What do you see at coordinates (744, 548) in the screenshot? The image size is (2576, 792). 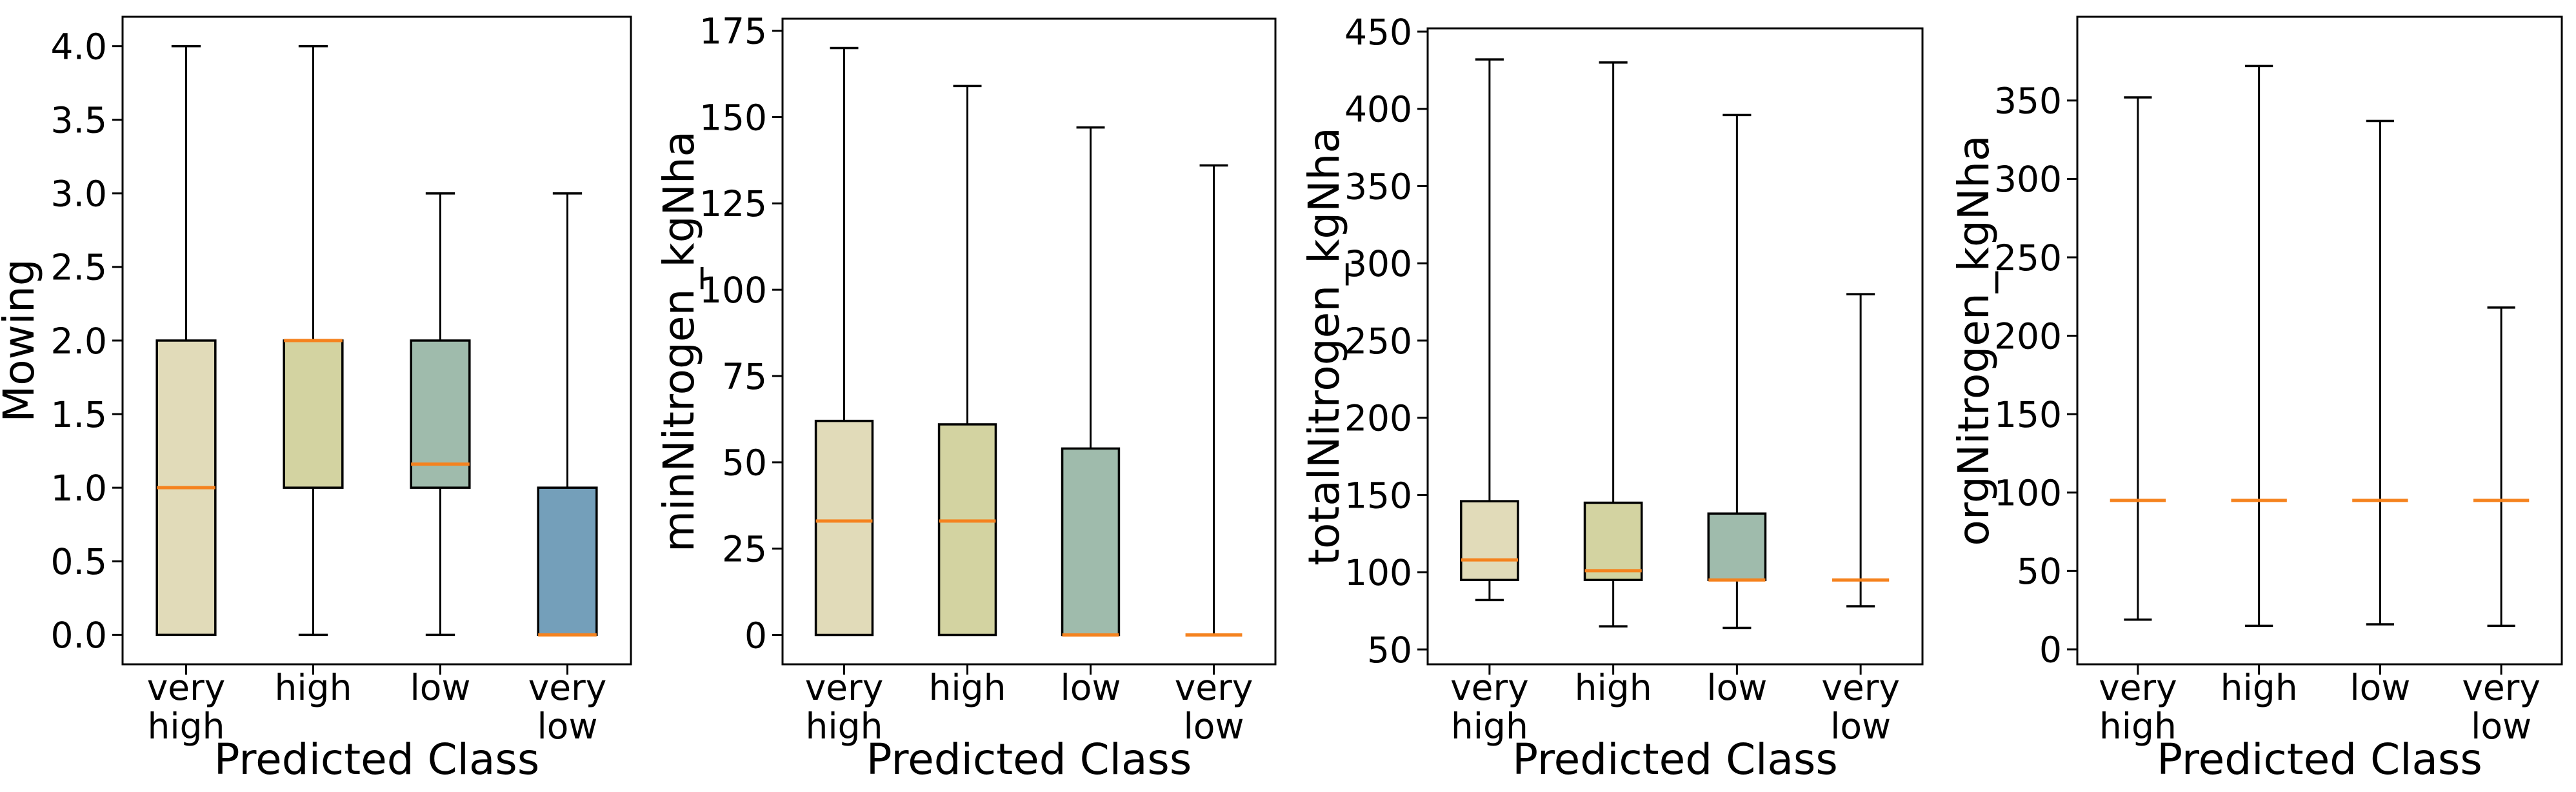 I see `y-tick-label: 25` at bounding box center [744, 548].